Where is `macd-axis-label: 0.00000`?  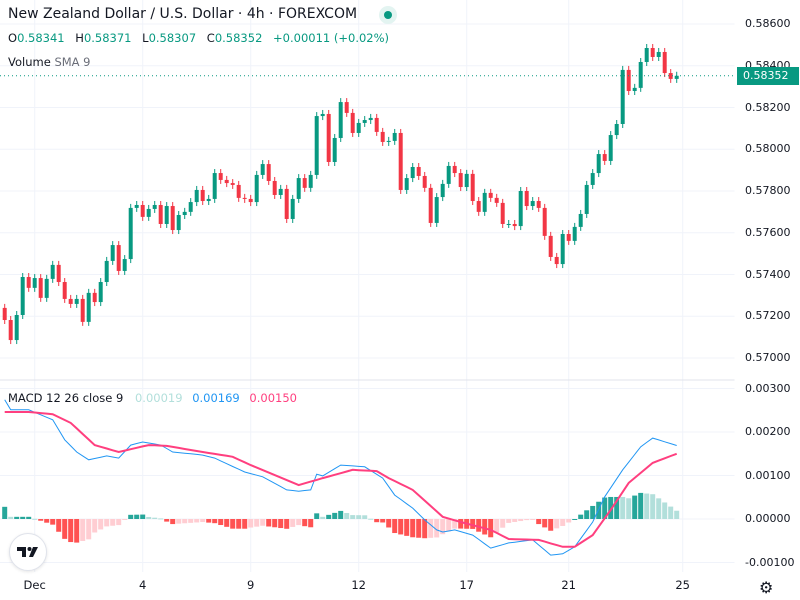
macd-axis-label: 0.00000 is located at coordinates (768, 518).